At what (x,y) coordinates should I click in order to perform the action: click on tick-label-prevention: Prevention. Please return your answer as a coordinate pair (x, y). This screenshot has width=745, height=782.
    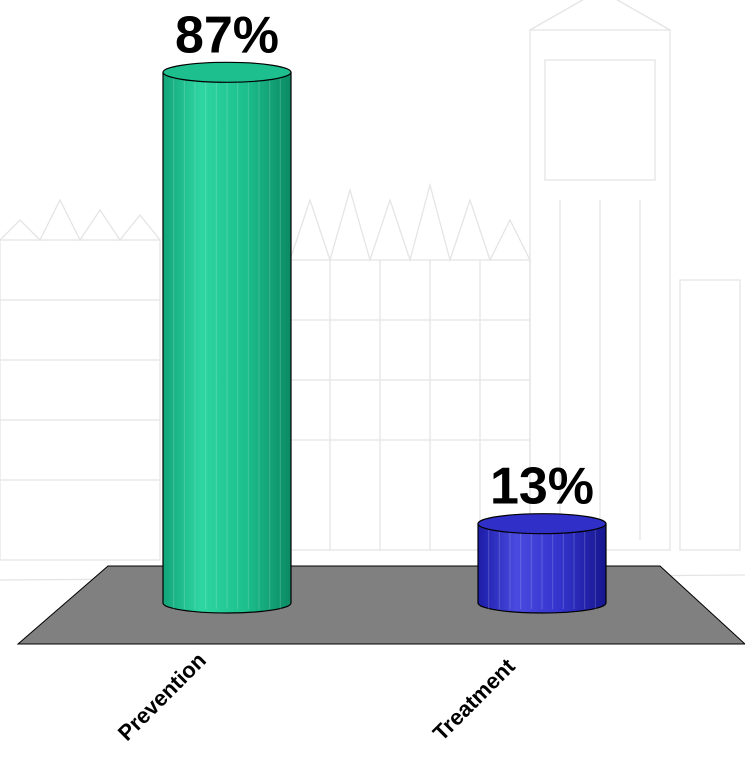
    Looking at the image, I should click on (162, 696).